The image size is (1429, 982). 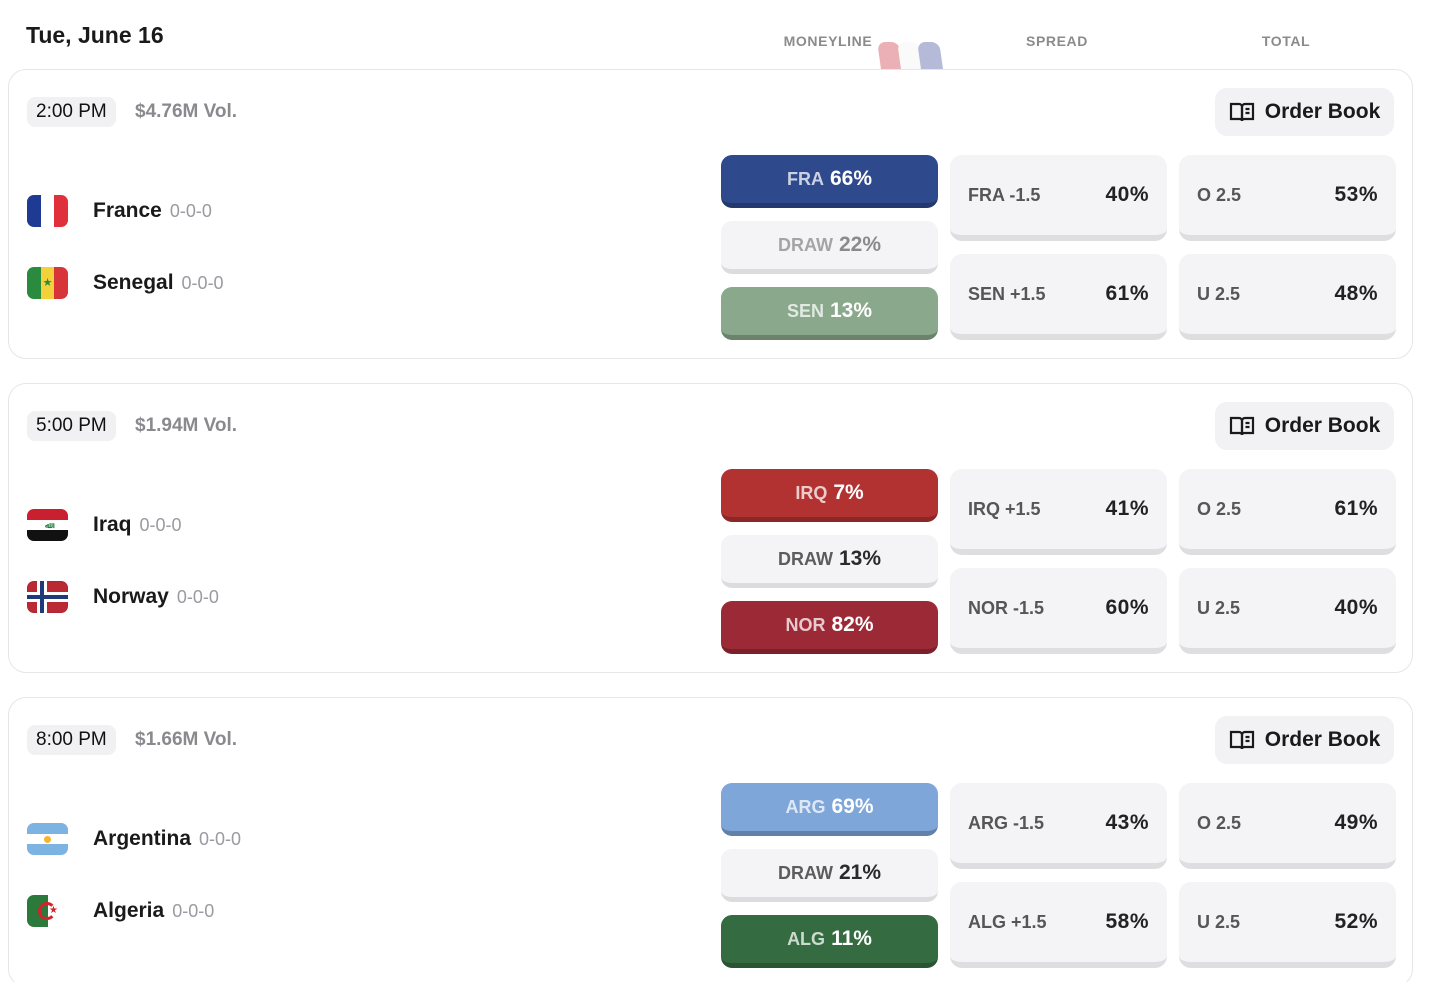 What do you see at coordinates (1127, 508) in the screenshot?
I see `odds-value: 41%` at bounding box center [1127, 508].